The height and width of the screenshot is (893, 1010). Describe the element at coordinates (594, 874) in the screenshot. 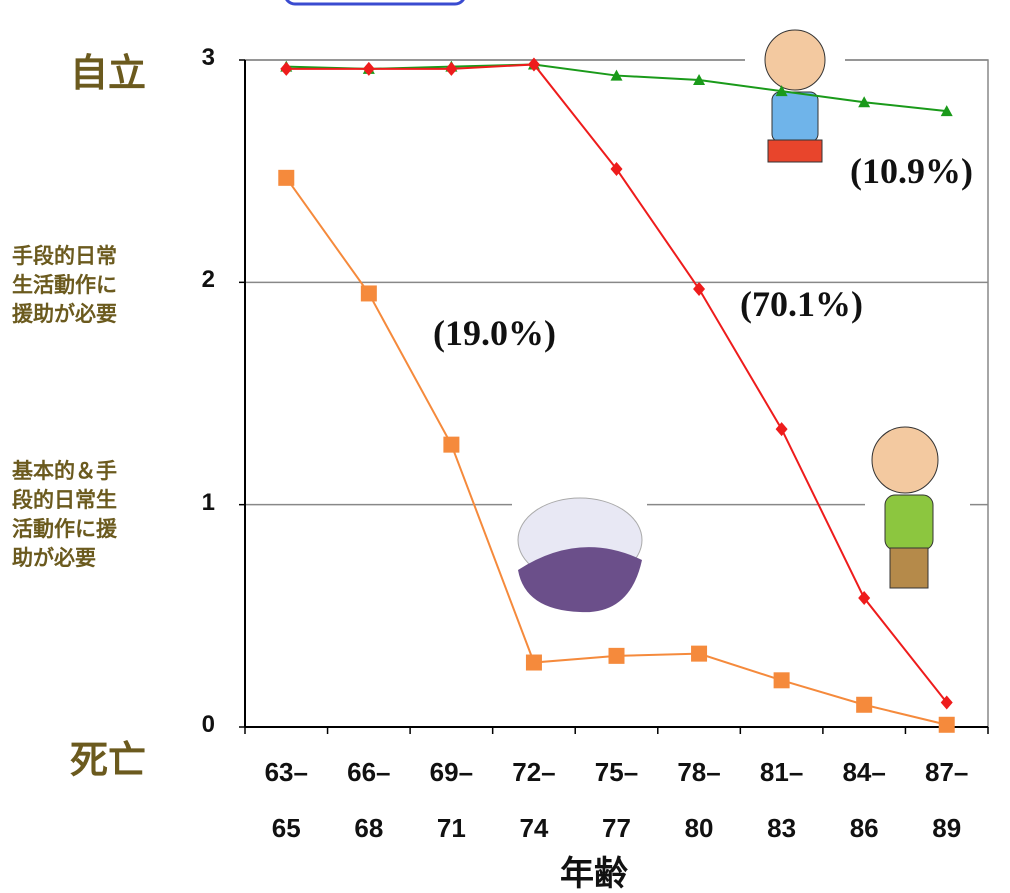

I see `x-axis-title: 年齢` at that location.